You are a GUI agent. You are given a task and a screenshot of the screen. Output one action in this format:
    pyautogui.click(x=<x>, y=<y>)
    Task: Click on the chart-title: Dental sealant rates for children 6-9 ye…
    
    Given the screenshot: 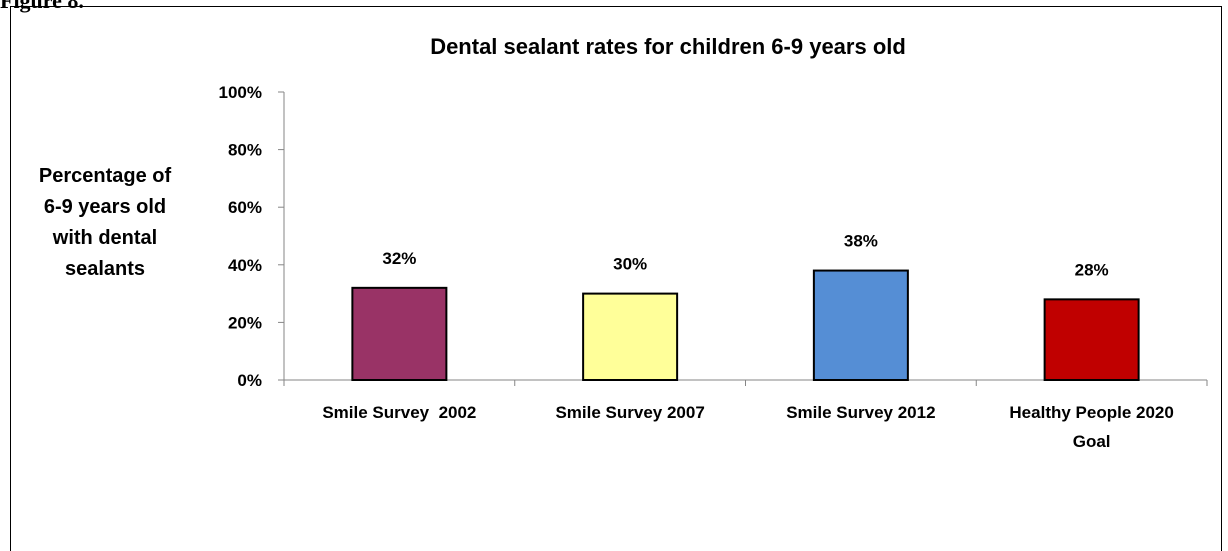 What is the action you would take?
    pyautogui.click(x=668, y=46)
    